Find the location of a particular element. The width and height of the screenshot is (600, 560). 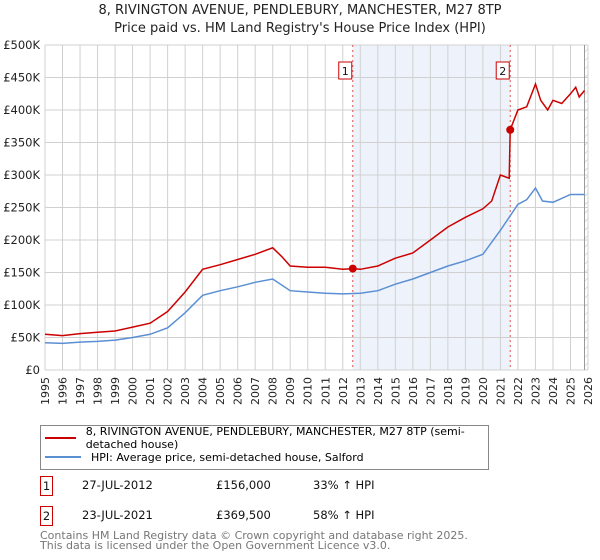

sale-hpi-diff: 33% ↑ HPI is located at coordinates (344, 485).